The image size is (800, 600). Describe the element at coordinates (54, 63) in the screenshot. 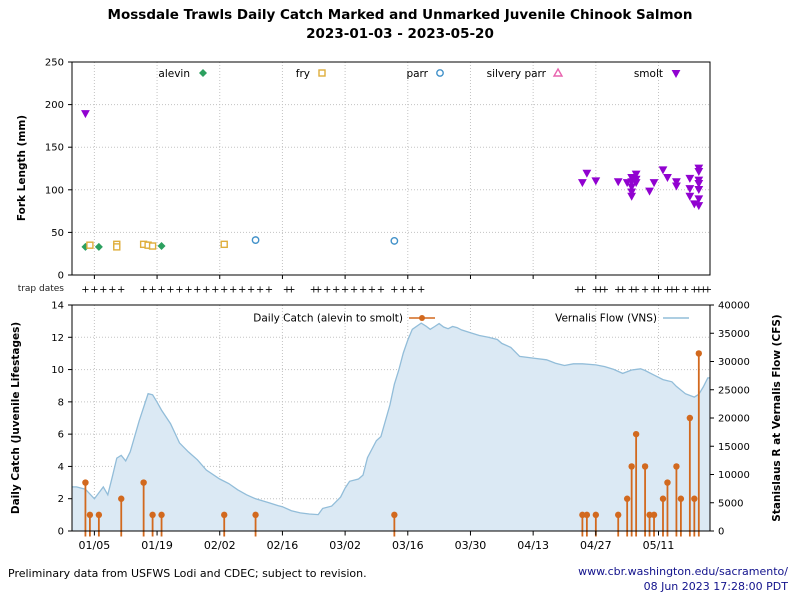

I see `fork-length-tick-label: 250` at that location.